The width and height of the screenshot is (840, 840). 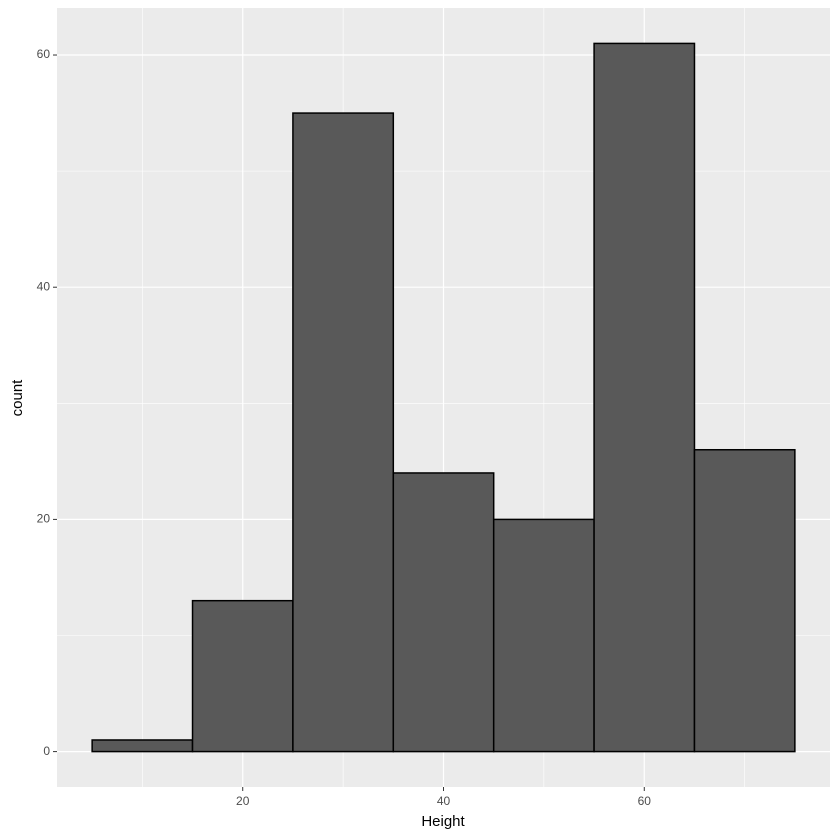 What do you see at coordinates (243, 801) in the screenshot?
I see `x-tick-label: 20` at bounding box center [243, 801].